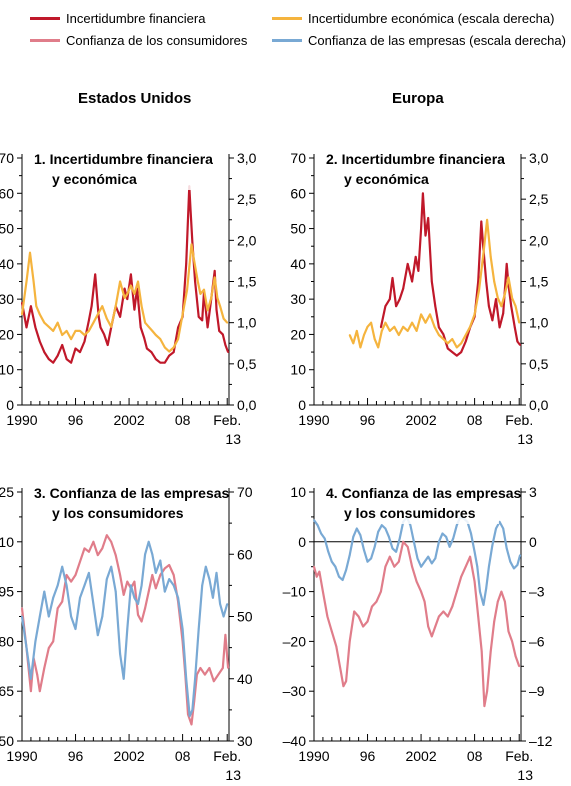 This screenshot has height=786, width=571. Describe the element at coordinates (132, 493) in the screenshot. I see `chart-title: 3. Confianza de las empresas` at that location.